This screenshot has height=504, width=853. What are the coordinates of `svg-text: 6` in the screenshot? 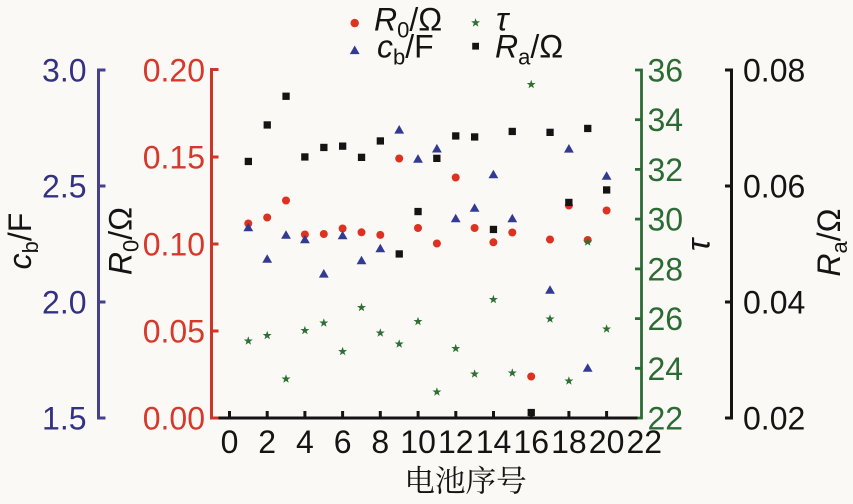 It's located at (343, 442).